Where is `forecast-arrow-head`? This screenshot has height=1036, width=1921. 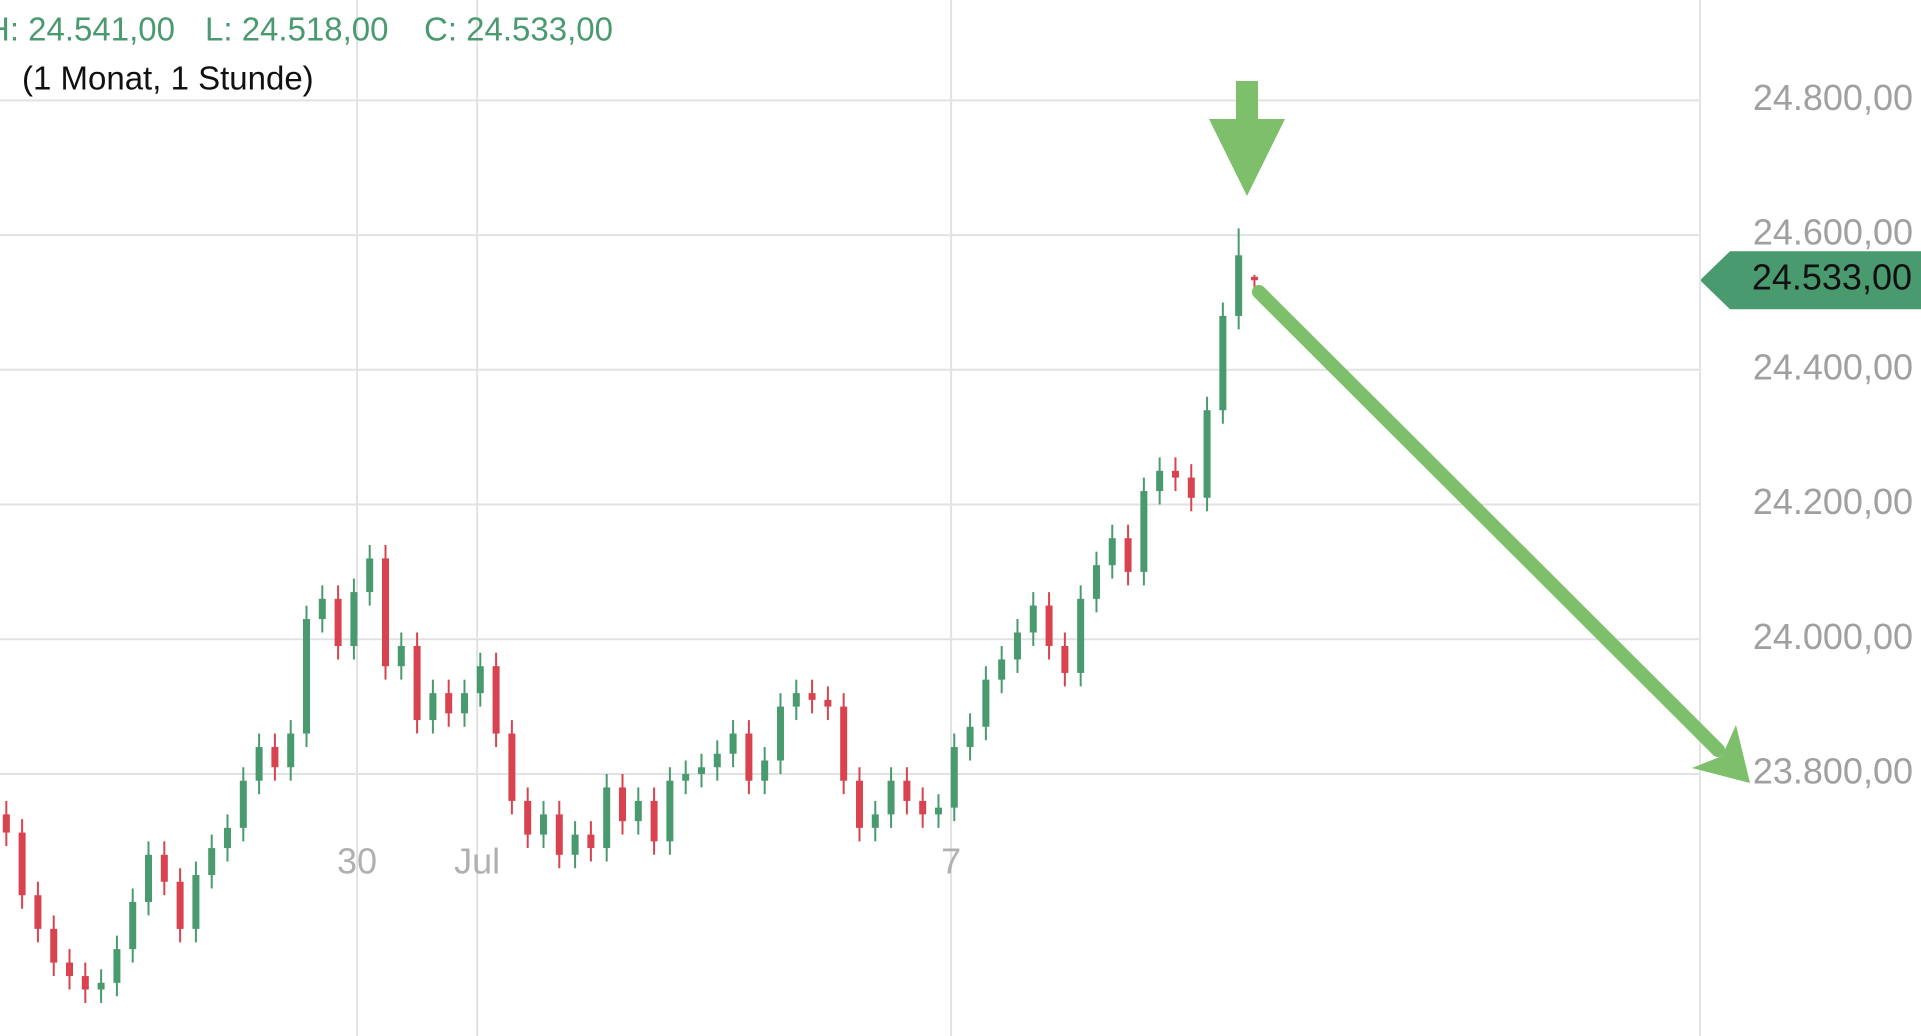
forecast-arrow-head is located at coordinates (1721, 754).